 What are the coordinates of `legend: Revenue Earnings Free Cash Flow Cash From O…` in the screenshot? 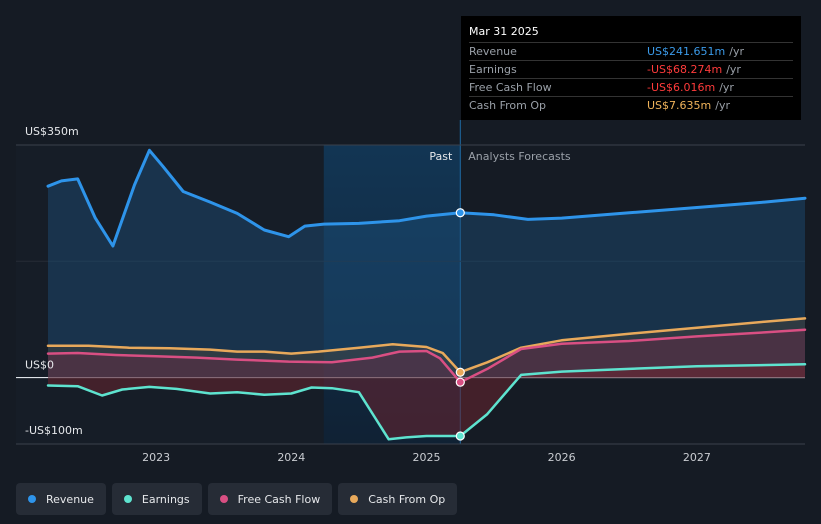 It's located at (237, 499).